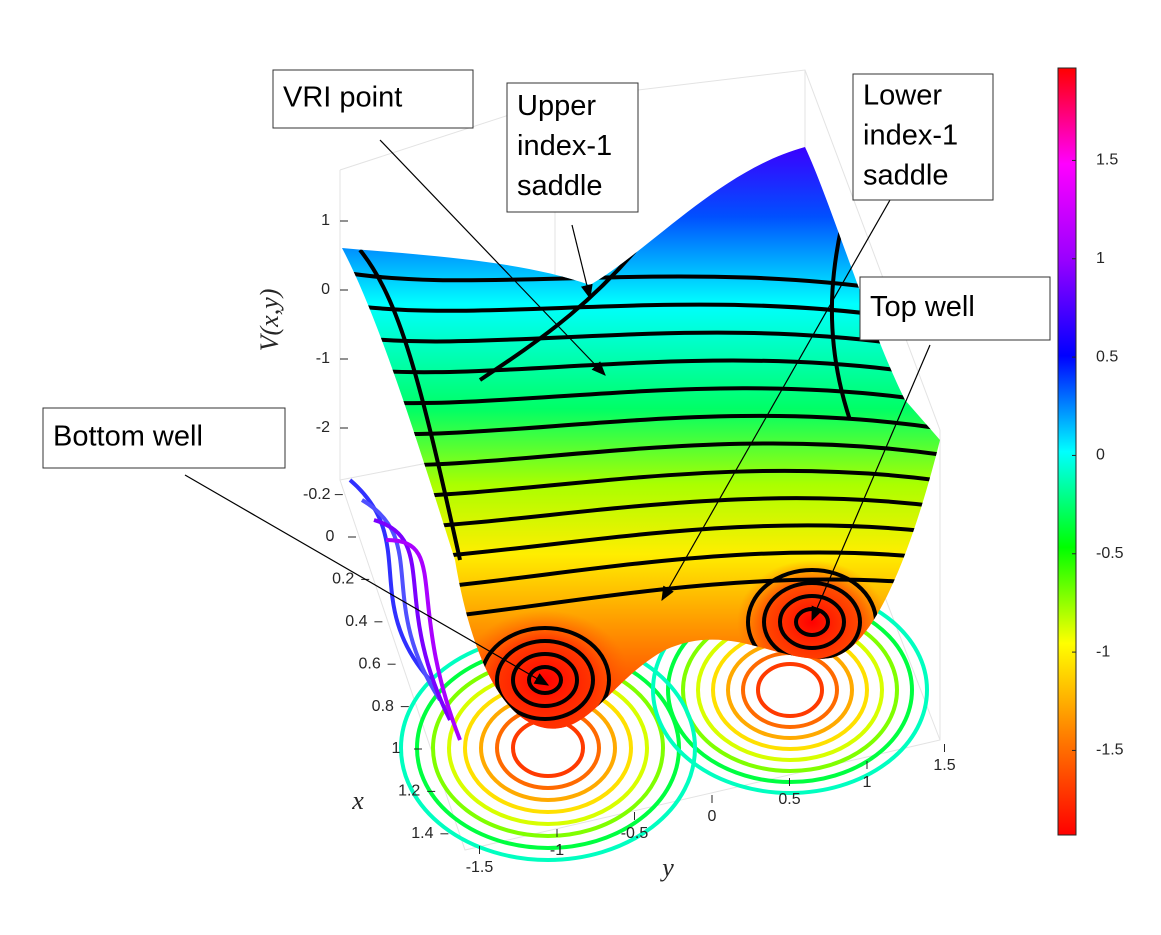  I want to click on colorbar-tick-label: -1, so click(1103, 651).